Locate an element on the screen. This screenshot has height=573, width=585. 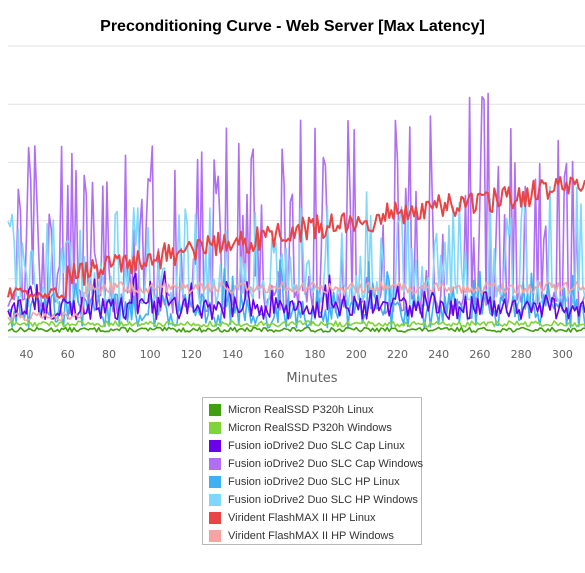
x-tick-label: 80 is located at coordinates (109, 354).